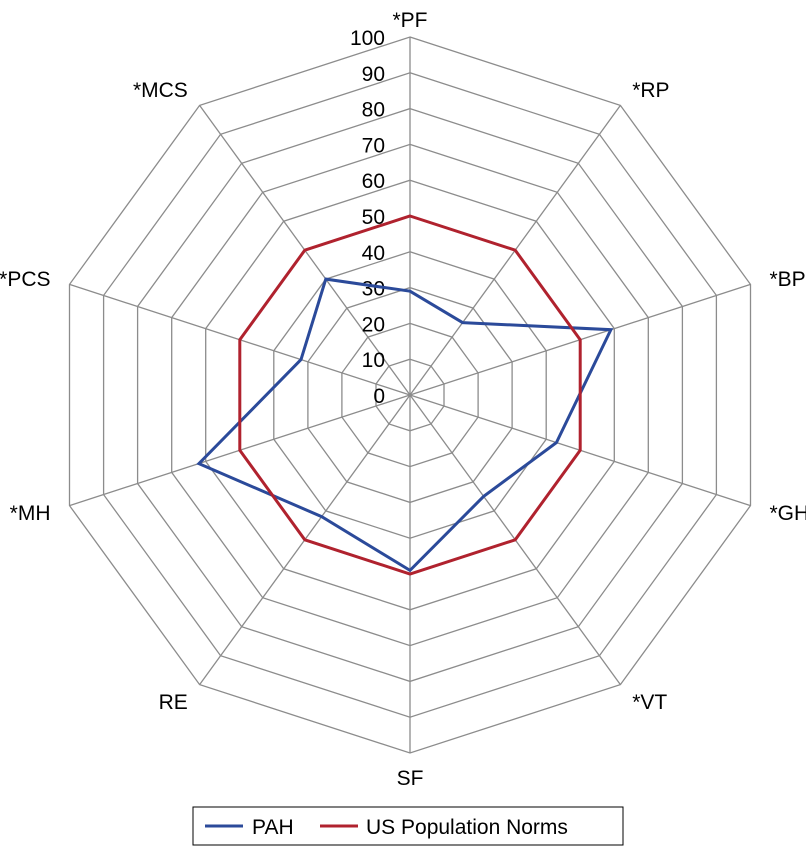  What do you see at coordinates (373, 74) in the screenshot?
I see `tick-label-90: 90` at bounding box center [373, 74].